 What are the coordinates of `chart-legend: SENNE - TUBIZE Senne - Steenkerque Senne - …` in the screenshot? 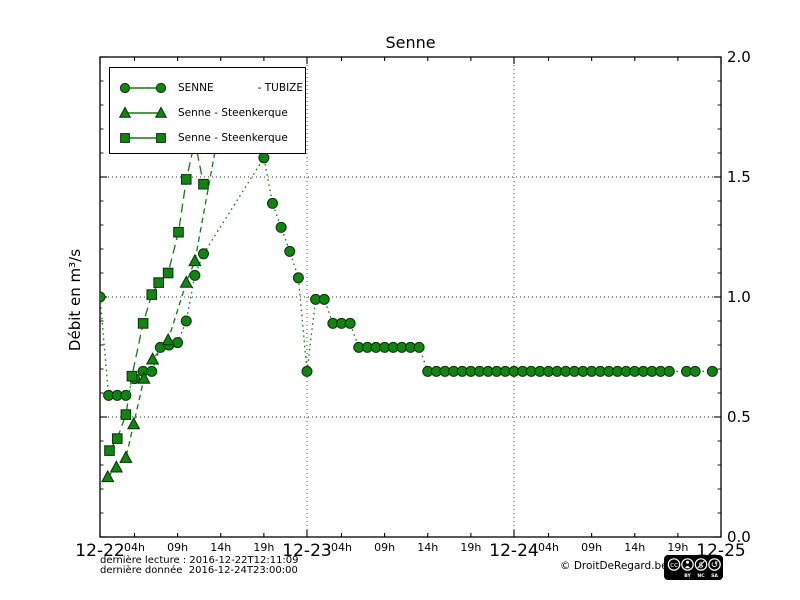 It's located at (207, 110).